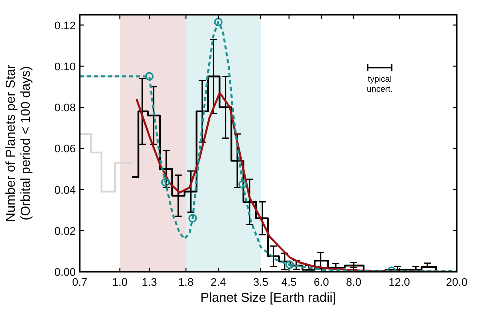  What do you see at coordinates (65, 273) in the screenshot?
I see `y-tick-label: 0.00` at bounding box center [65, 273].